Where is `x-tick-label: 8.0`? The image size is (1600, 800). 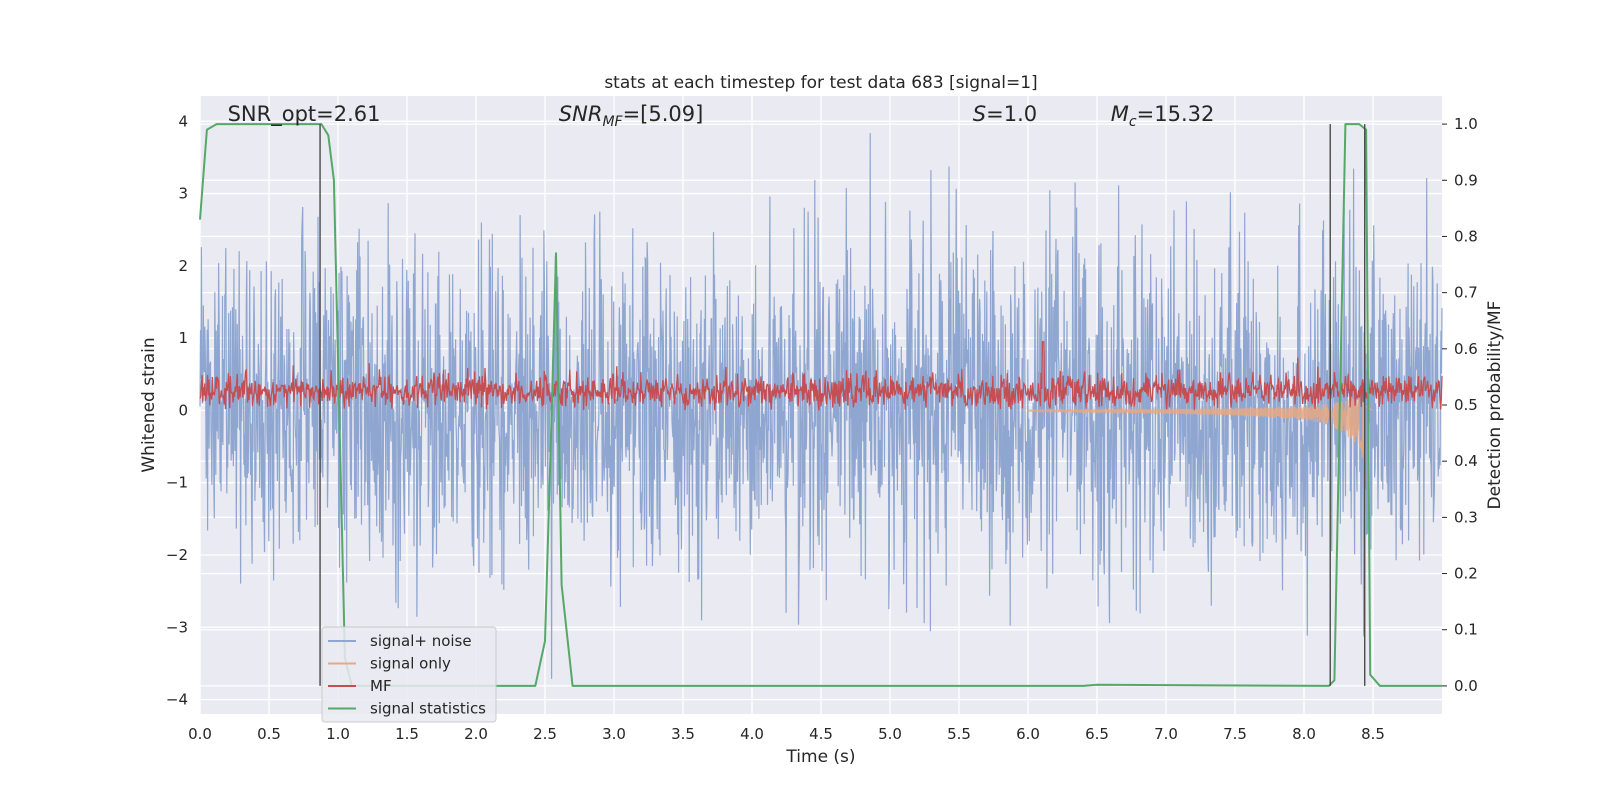 x-tick-label: 8.0 is located at coordinates (1304, 734).